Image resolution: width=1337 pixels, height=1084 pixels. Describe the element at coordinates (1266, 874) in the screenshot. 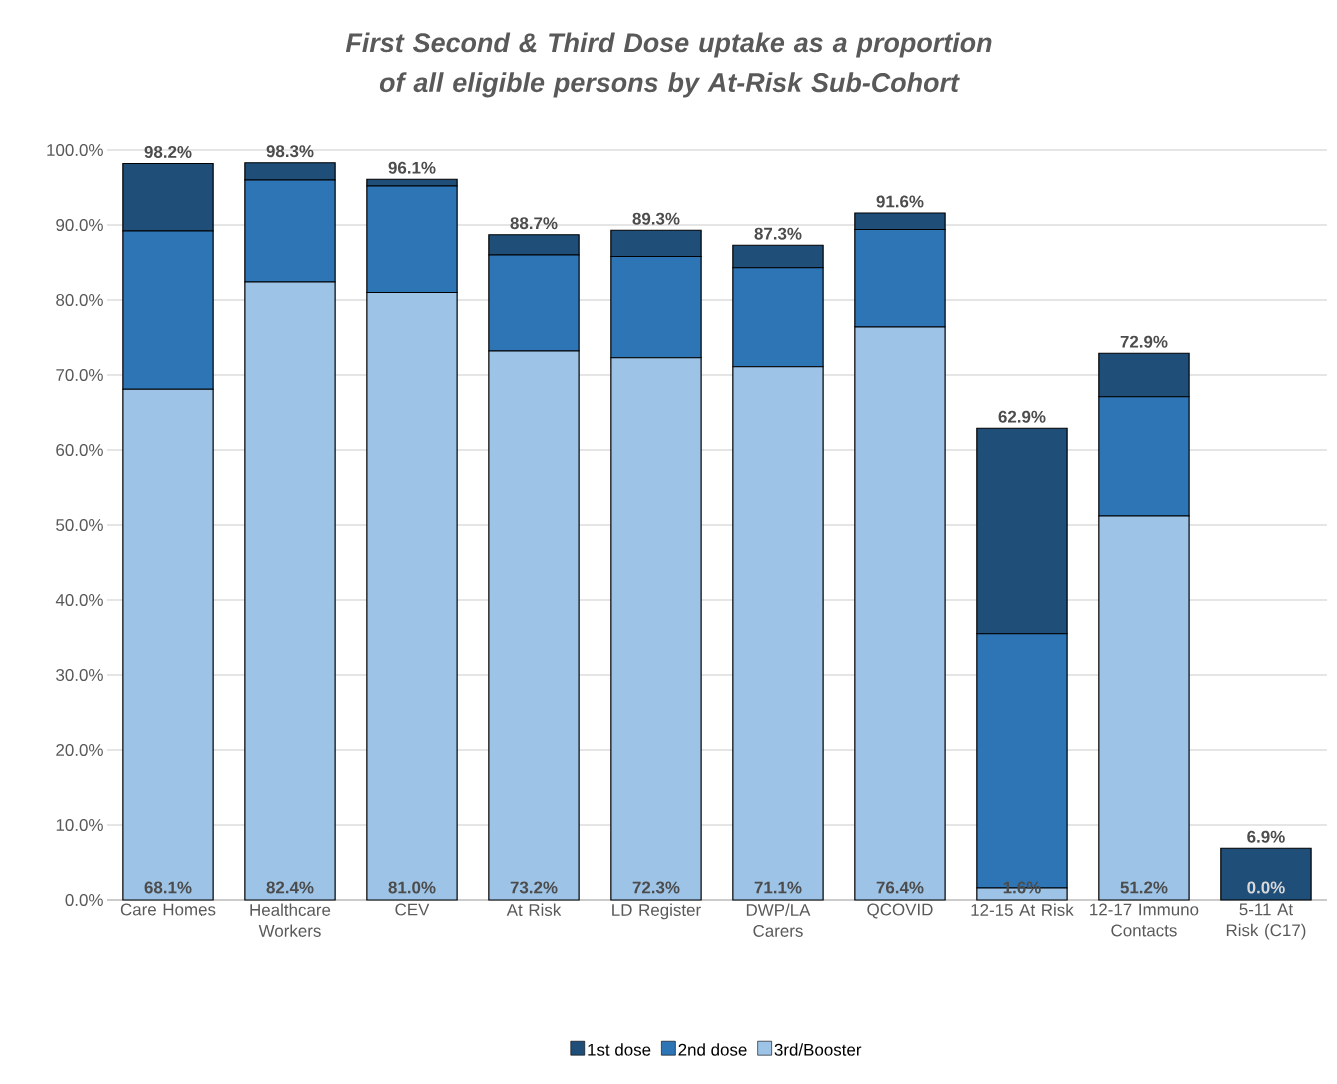

I see `bar` at that location.